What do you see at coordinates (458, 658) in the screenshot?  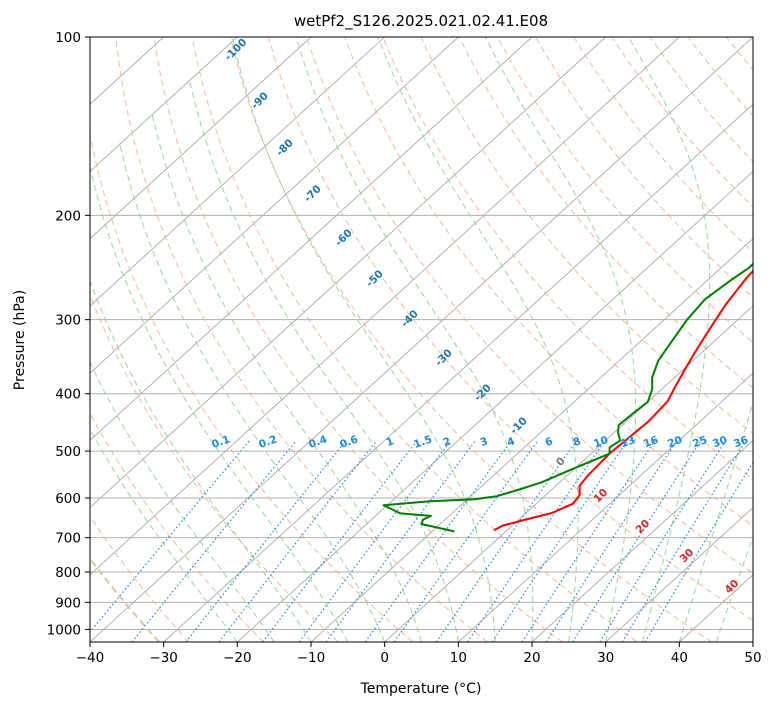 I see `x-tick-label: 10` at bounding box center [458, 658].